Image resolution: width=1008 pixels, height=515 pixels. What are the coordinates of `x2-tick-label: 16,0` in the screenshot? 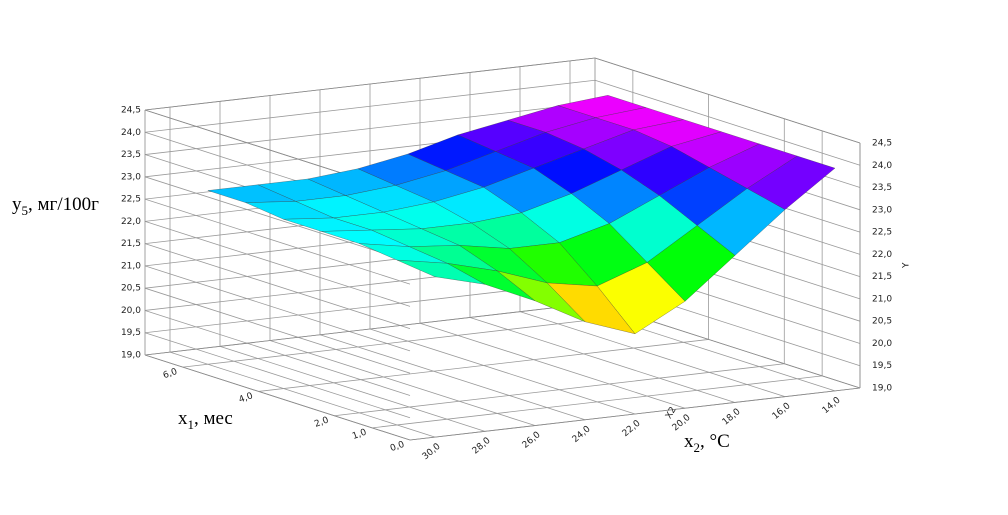 It's located at (782, 411).